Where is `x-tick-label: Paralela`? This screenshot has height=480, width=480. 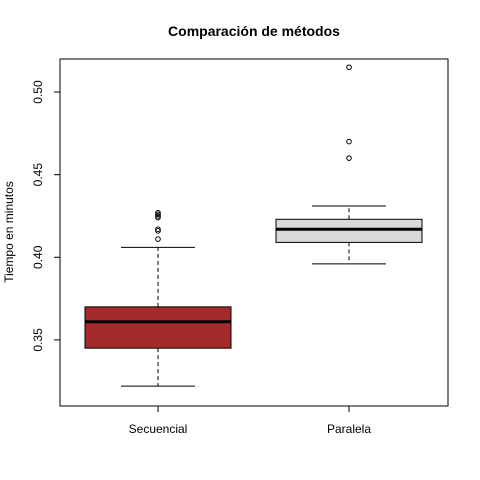
x-tick-label: Paralela is located at coordinates (349, 429).